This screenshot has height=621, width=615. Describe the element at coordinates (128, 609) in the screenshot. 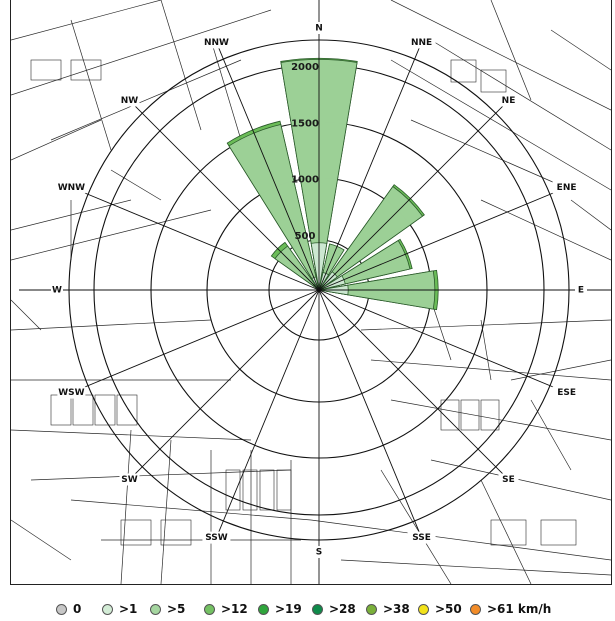

I see `legend-label: >1` at that location.